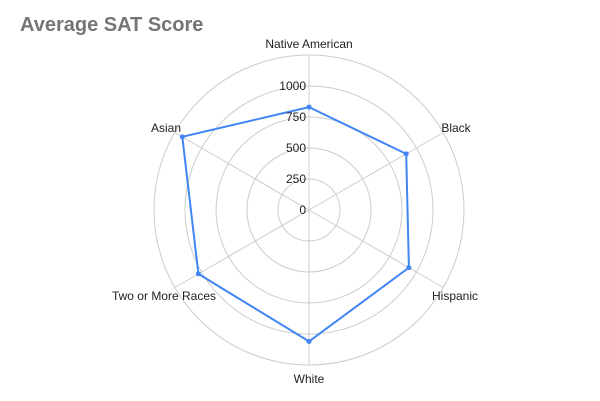  I want to click on chart-title: Average SAT Score, so click(112, 25).